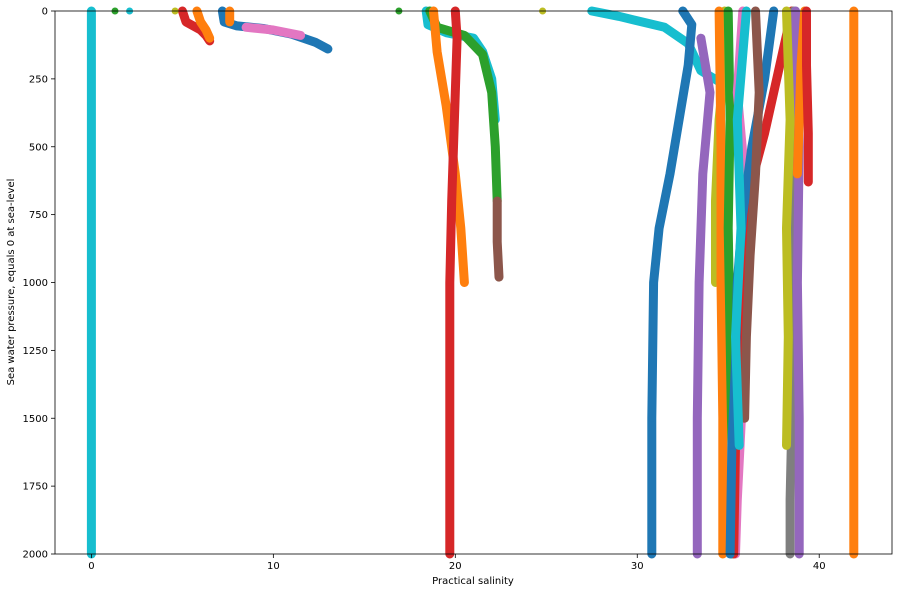 The image size is (897, 593). Describe the element at coordinates (455, 566) in the screenshot. I see `x-tick-label: 20` at that location.